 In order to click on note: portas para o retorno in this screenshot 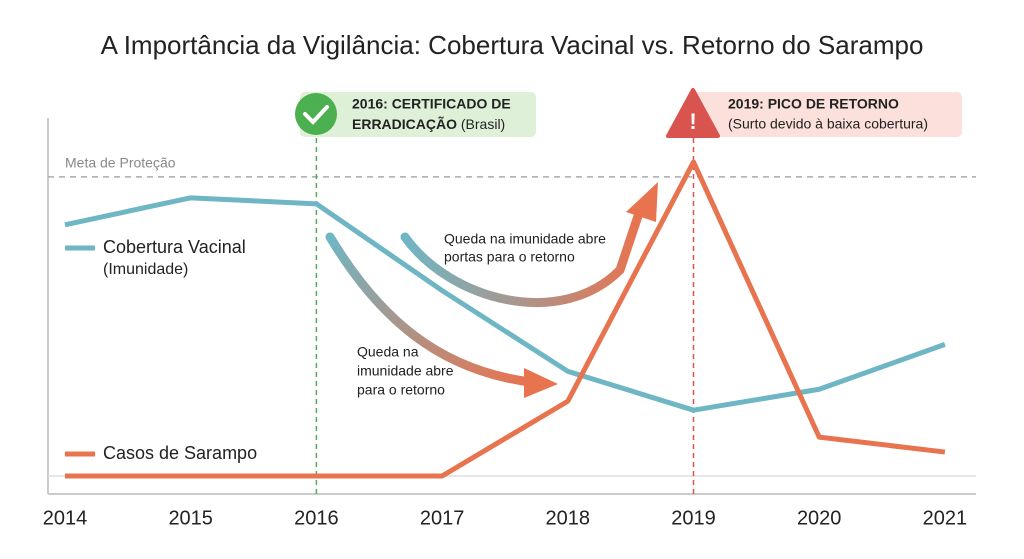, I will do `click(509, 257)`.